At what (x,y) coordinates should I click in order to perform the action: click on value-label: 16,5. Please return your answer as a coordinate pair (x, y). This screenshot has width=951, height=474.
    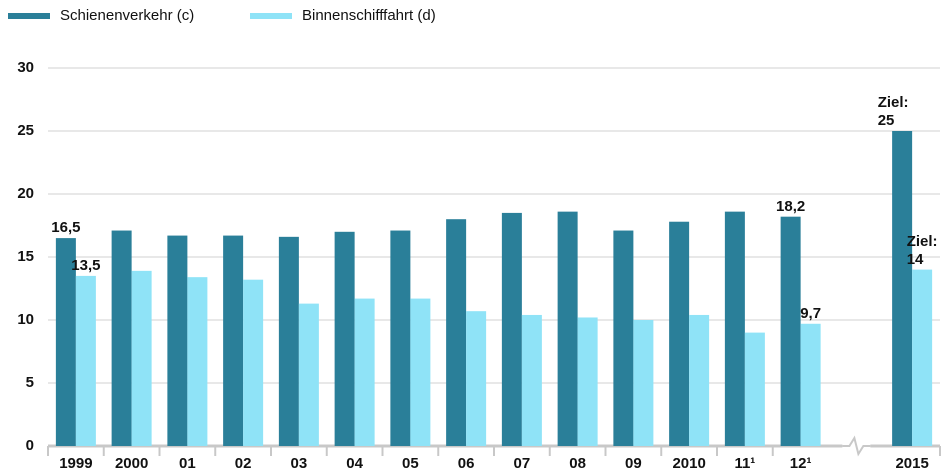
    Looking at the image, I should click on (66, 228).